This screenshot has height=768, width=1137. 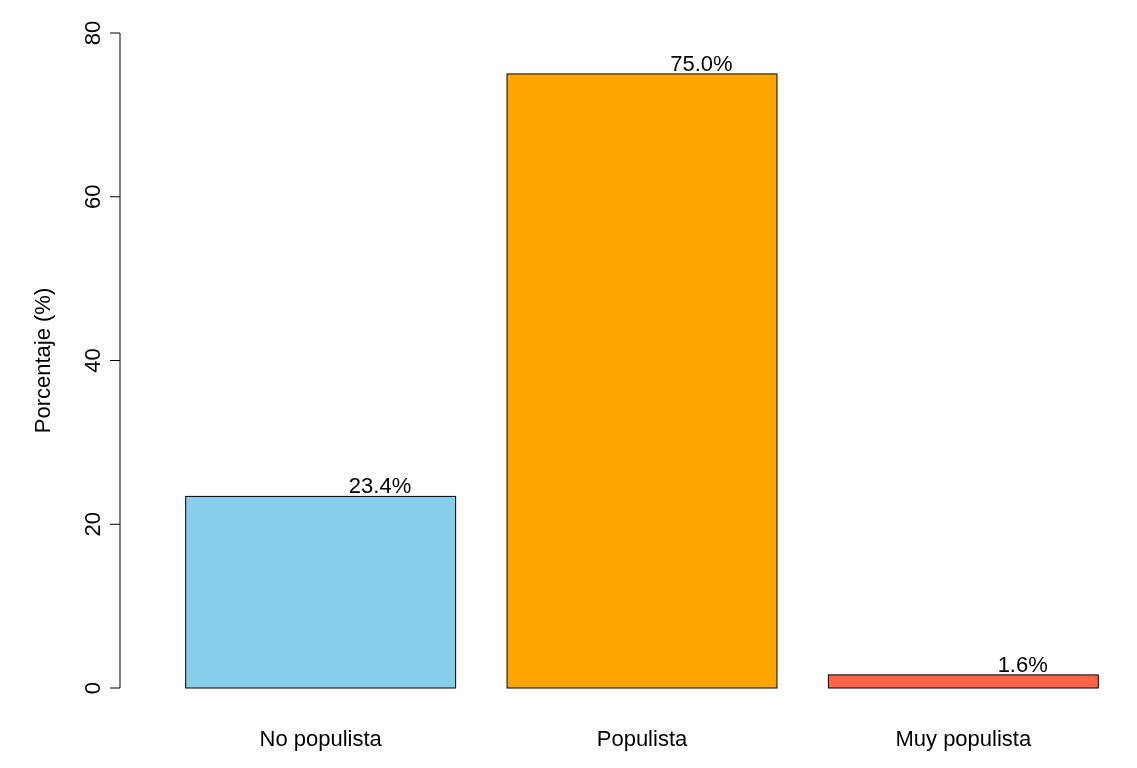 What do you see at coordinates (642, 738) in the screenshot?
I see `x-tick-label: Populista` at bounding box center [642, 738].